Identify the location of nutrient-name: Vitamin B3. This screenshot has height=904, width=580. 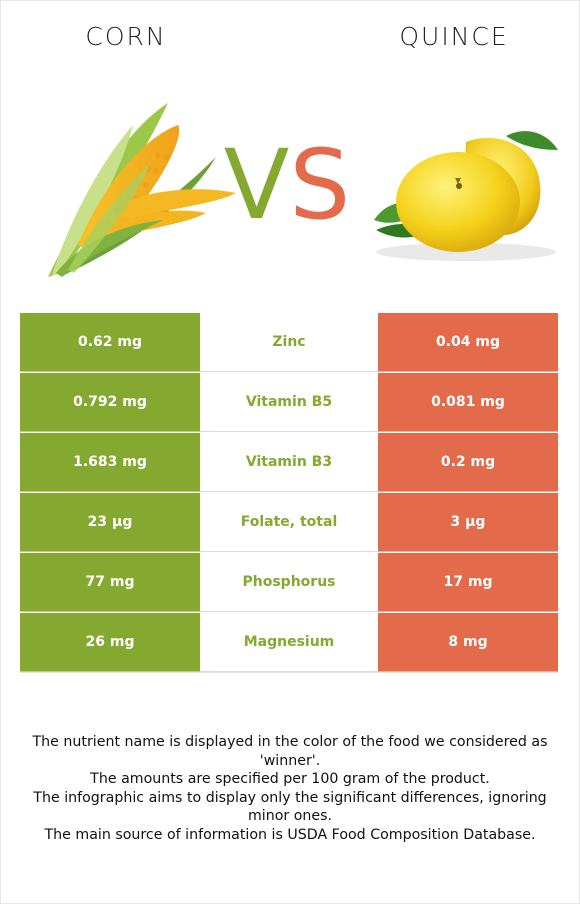
(289, 462).